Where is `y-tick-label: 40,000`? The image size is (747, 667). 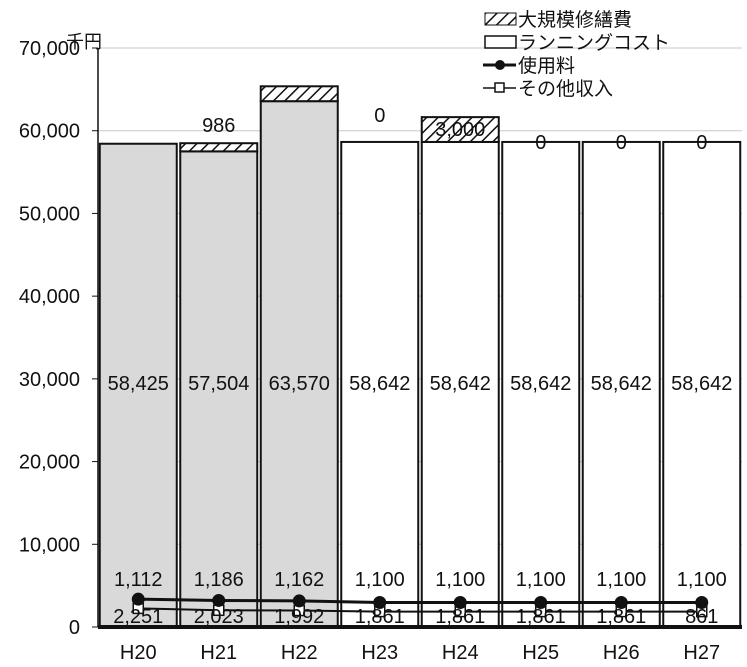 y-tick-label: 40,000 is located at coordinates (49, 297).